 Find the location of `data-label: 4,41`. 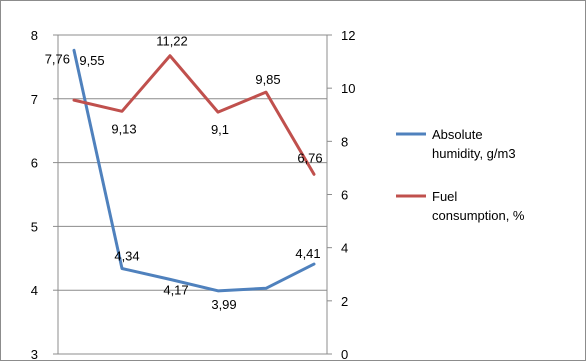

data-label: 4,41 is located at coordinates (307, 253).